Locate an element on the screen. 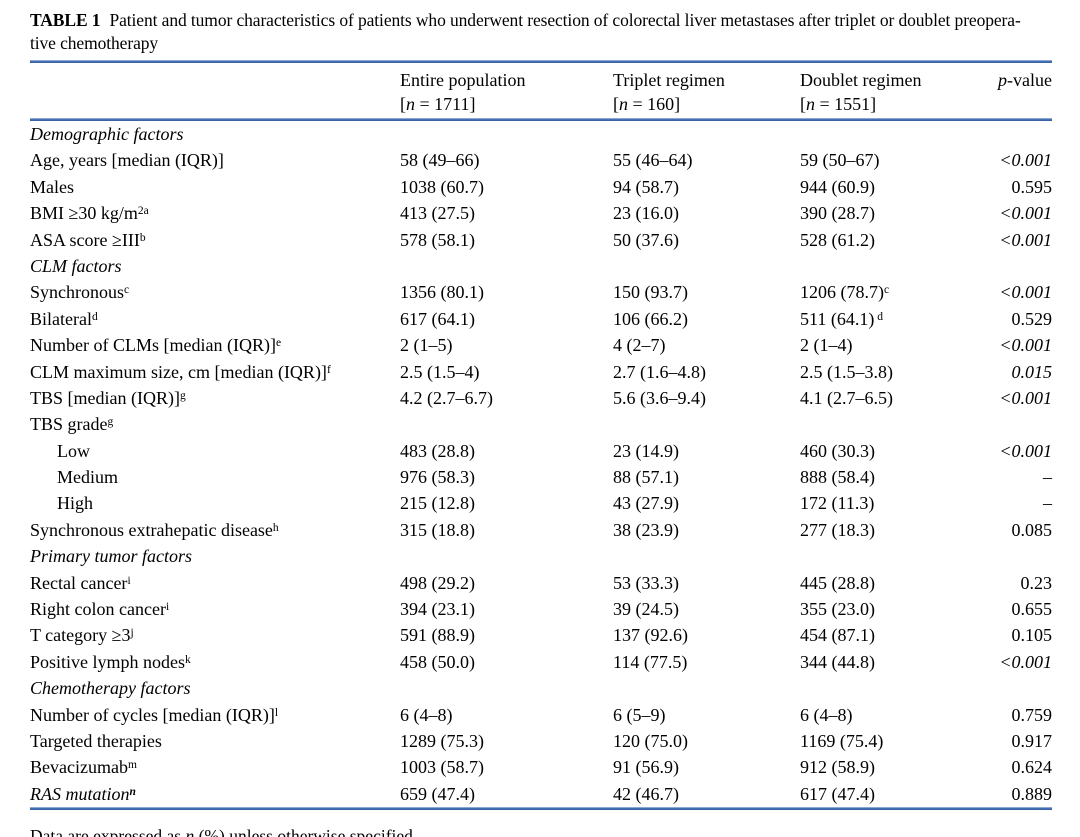 The height and width of the screenshot is (837, 1080). header-empty-cell is located at coordinates (215, 92).